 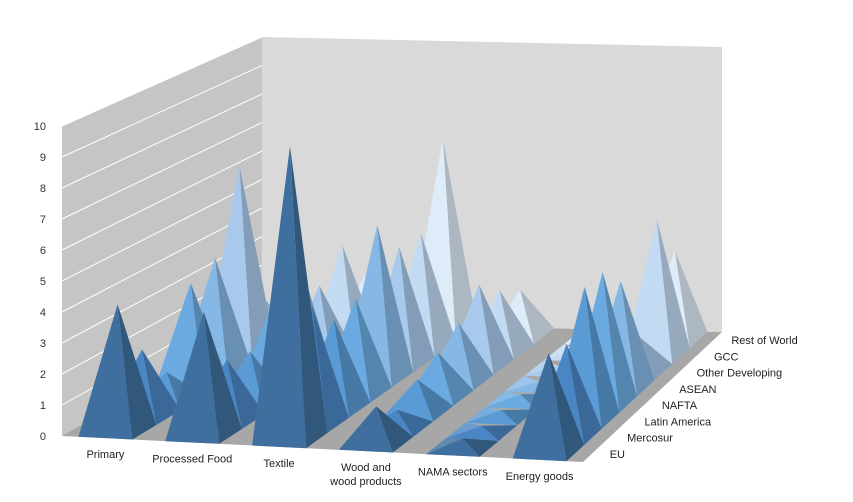 What do you see at coordinates (43, 344) in the screenshot?
I see `y-tick-label: 3` at bounding box center [43, 344].